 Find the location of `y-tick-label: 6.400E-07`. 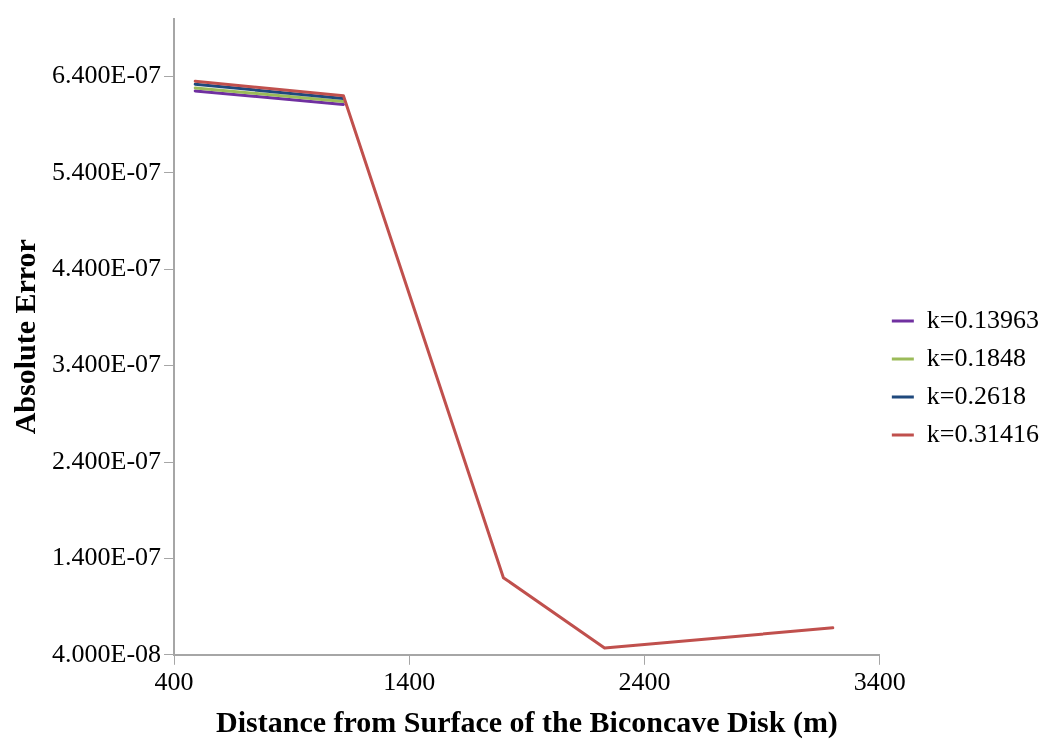

y-tick-label: 6.400E-07 is located at coordinates (106, 75).